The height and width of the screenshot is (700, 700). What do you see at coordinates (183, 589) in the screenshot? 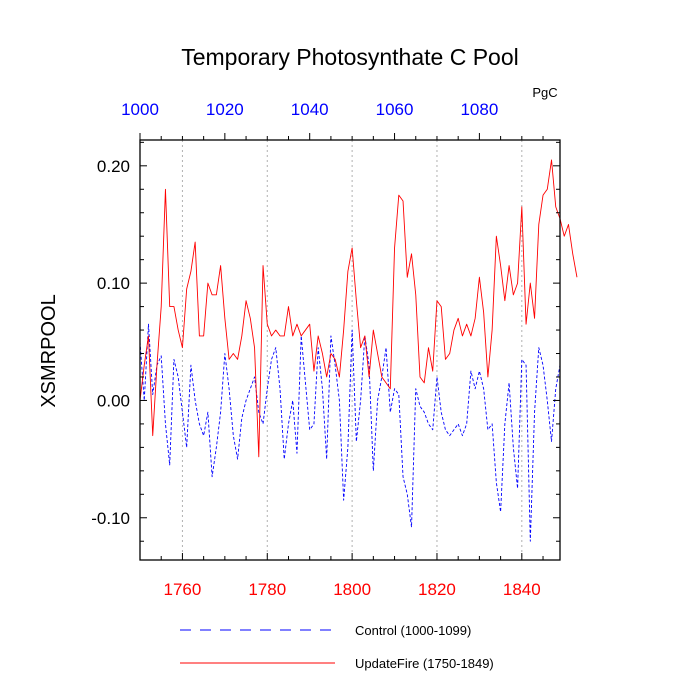
I see `x-bottom-tick-label: 1760` at bounding box center [183, 589].